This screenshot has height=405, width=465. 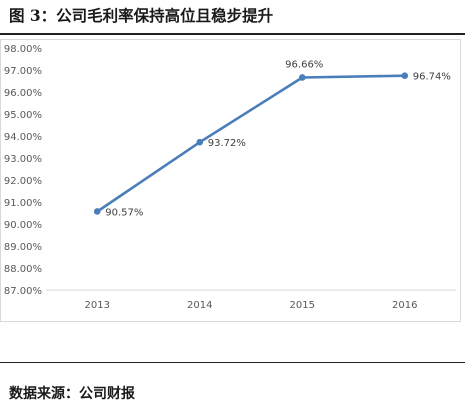 What do you see at coordinates (227, 143) in the screenshot?
I see `data-label: 93.72%` at bounding box center [227, 143].